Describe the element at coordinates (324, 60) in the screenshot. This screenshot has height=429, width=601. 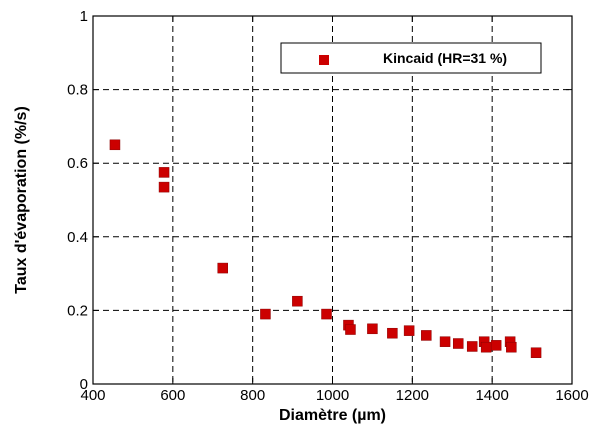
I see `legend-marker` at that location.